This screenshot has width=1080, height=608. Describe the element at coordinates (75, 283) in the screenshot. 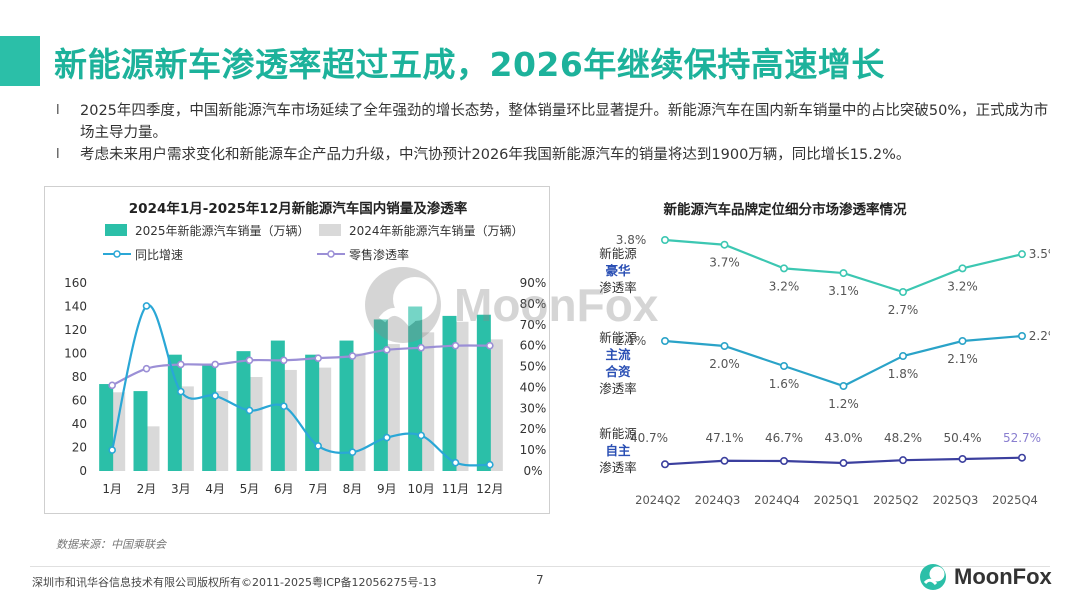

I see `y-left-tick-label: 160` at that location.